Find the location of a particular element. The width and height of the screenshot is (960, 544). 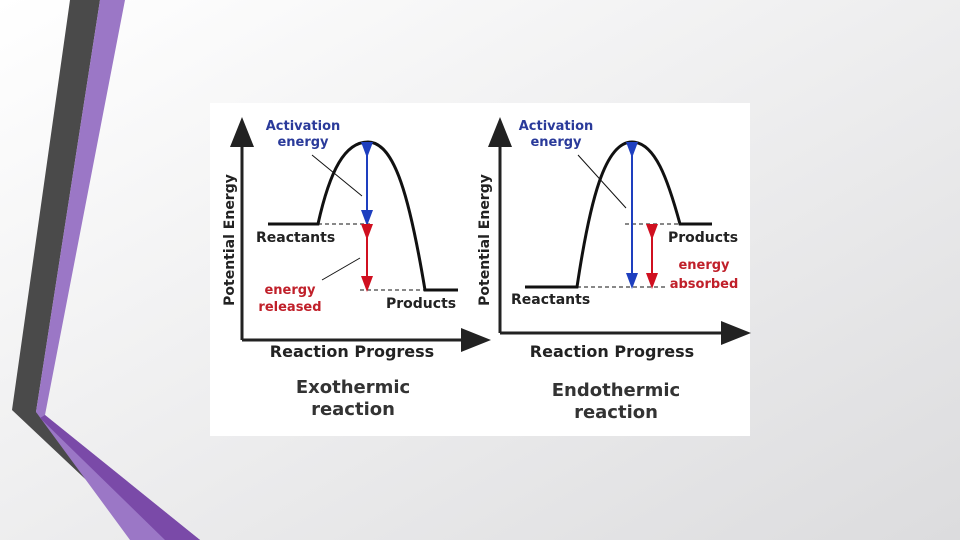

text-line: Exothermic is located at coordinates (353, 387).